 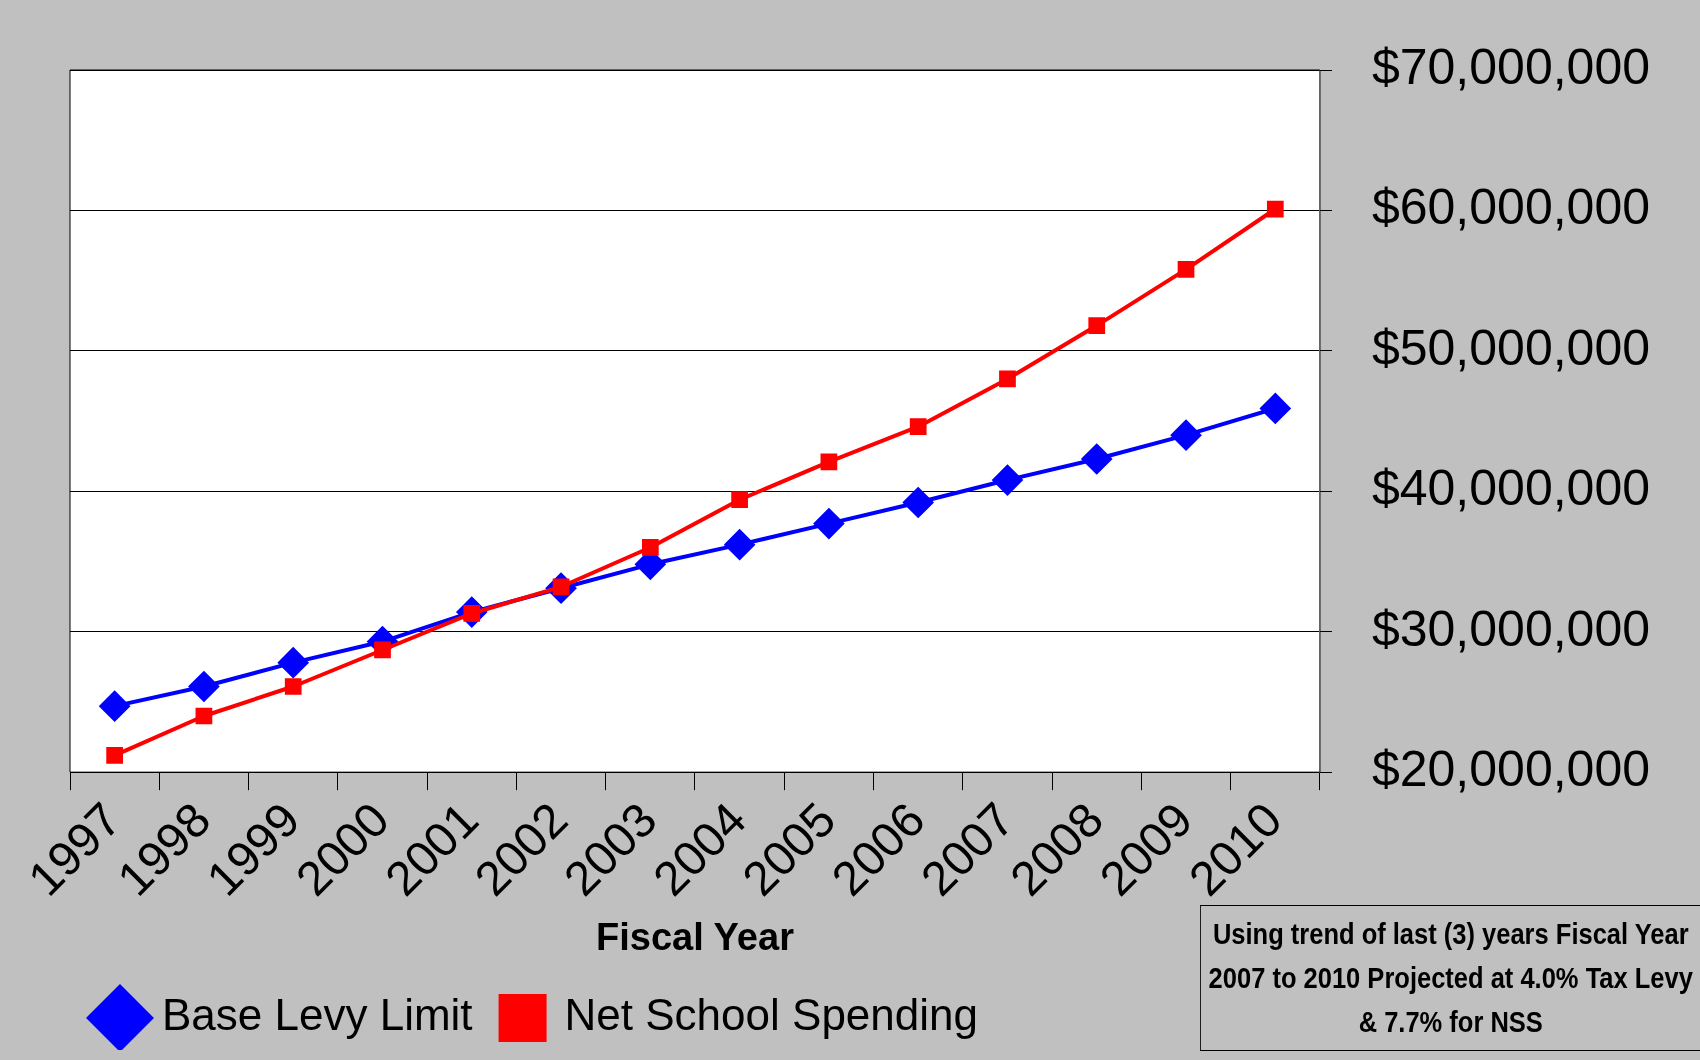 What do you see at coordinates (771, 1015) in the screenshot?
I see `legend-label: Net School Spending` at bounding box center [771, 1015].